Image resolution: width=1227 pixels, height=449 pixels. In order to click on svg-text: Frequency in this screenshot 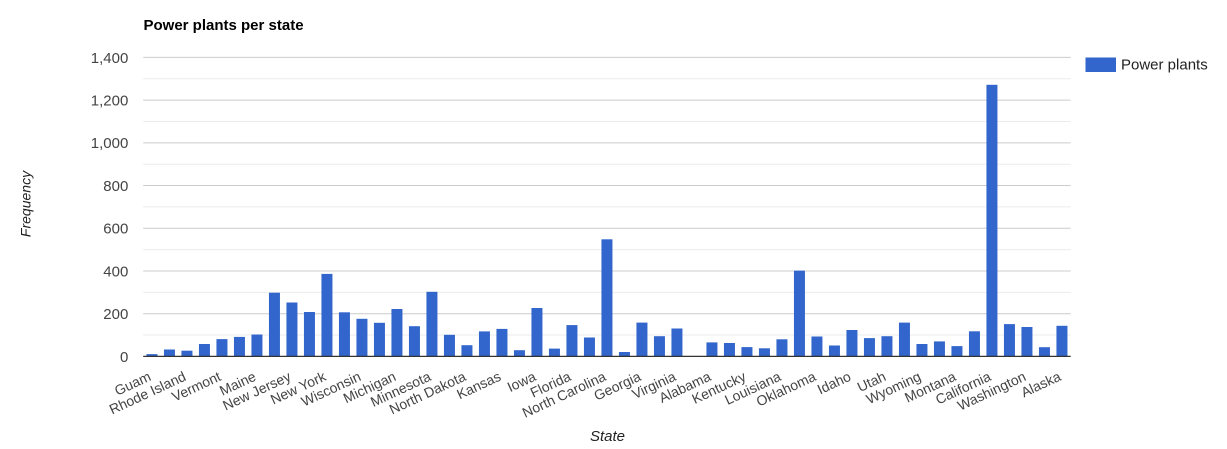, I will do `click(26, 203)`.